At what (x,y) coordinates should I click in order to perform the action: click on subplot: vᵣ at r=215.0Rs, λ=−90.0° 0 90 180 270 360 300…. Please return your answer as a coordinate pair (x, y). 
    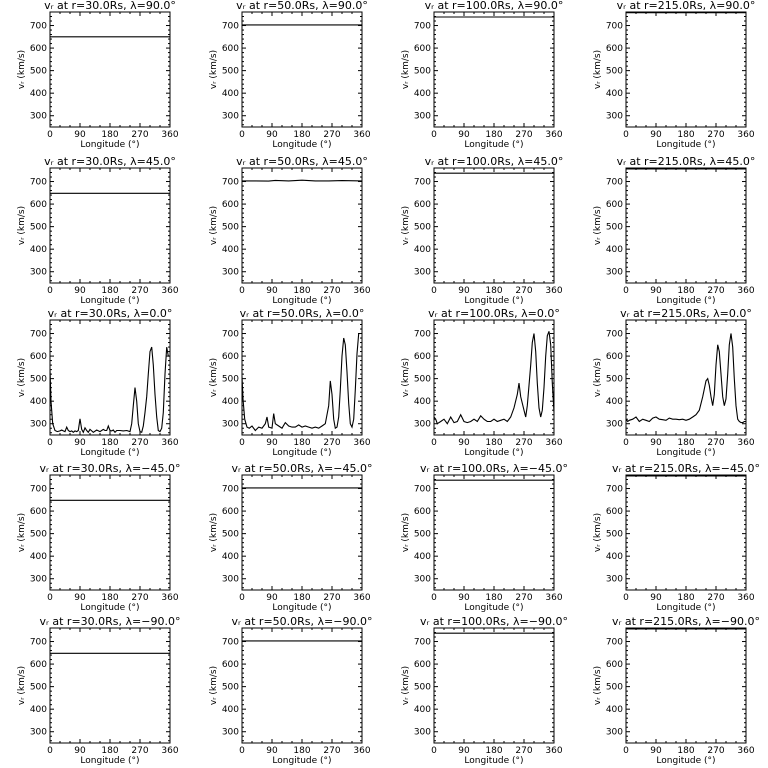
    Looking at the image, I should click on (676, 690).